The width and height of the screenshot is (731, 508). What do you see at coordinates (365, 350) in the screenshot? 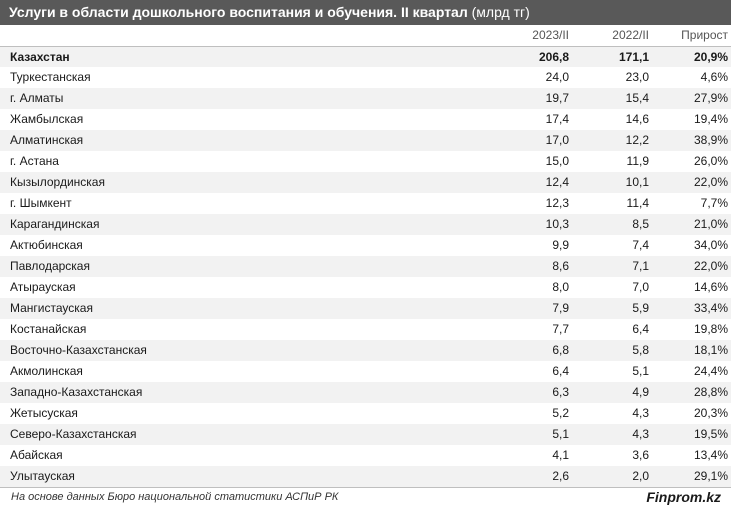
I see `table-row: Восточно-Казахстанская 6,8 5,8 18,1%` at bounding box center [365, 350].